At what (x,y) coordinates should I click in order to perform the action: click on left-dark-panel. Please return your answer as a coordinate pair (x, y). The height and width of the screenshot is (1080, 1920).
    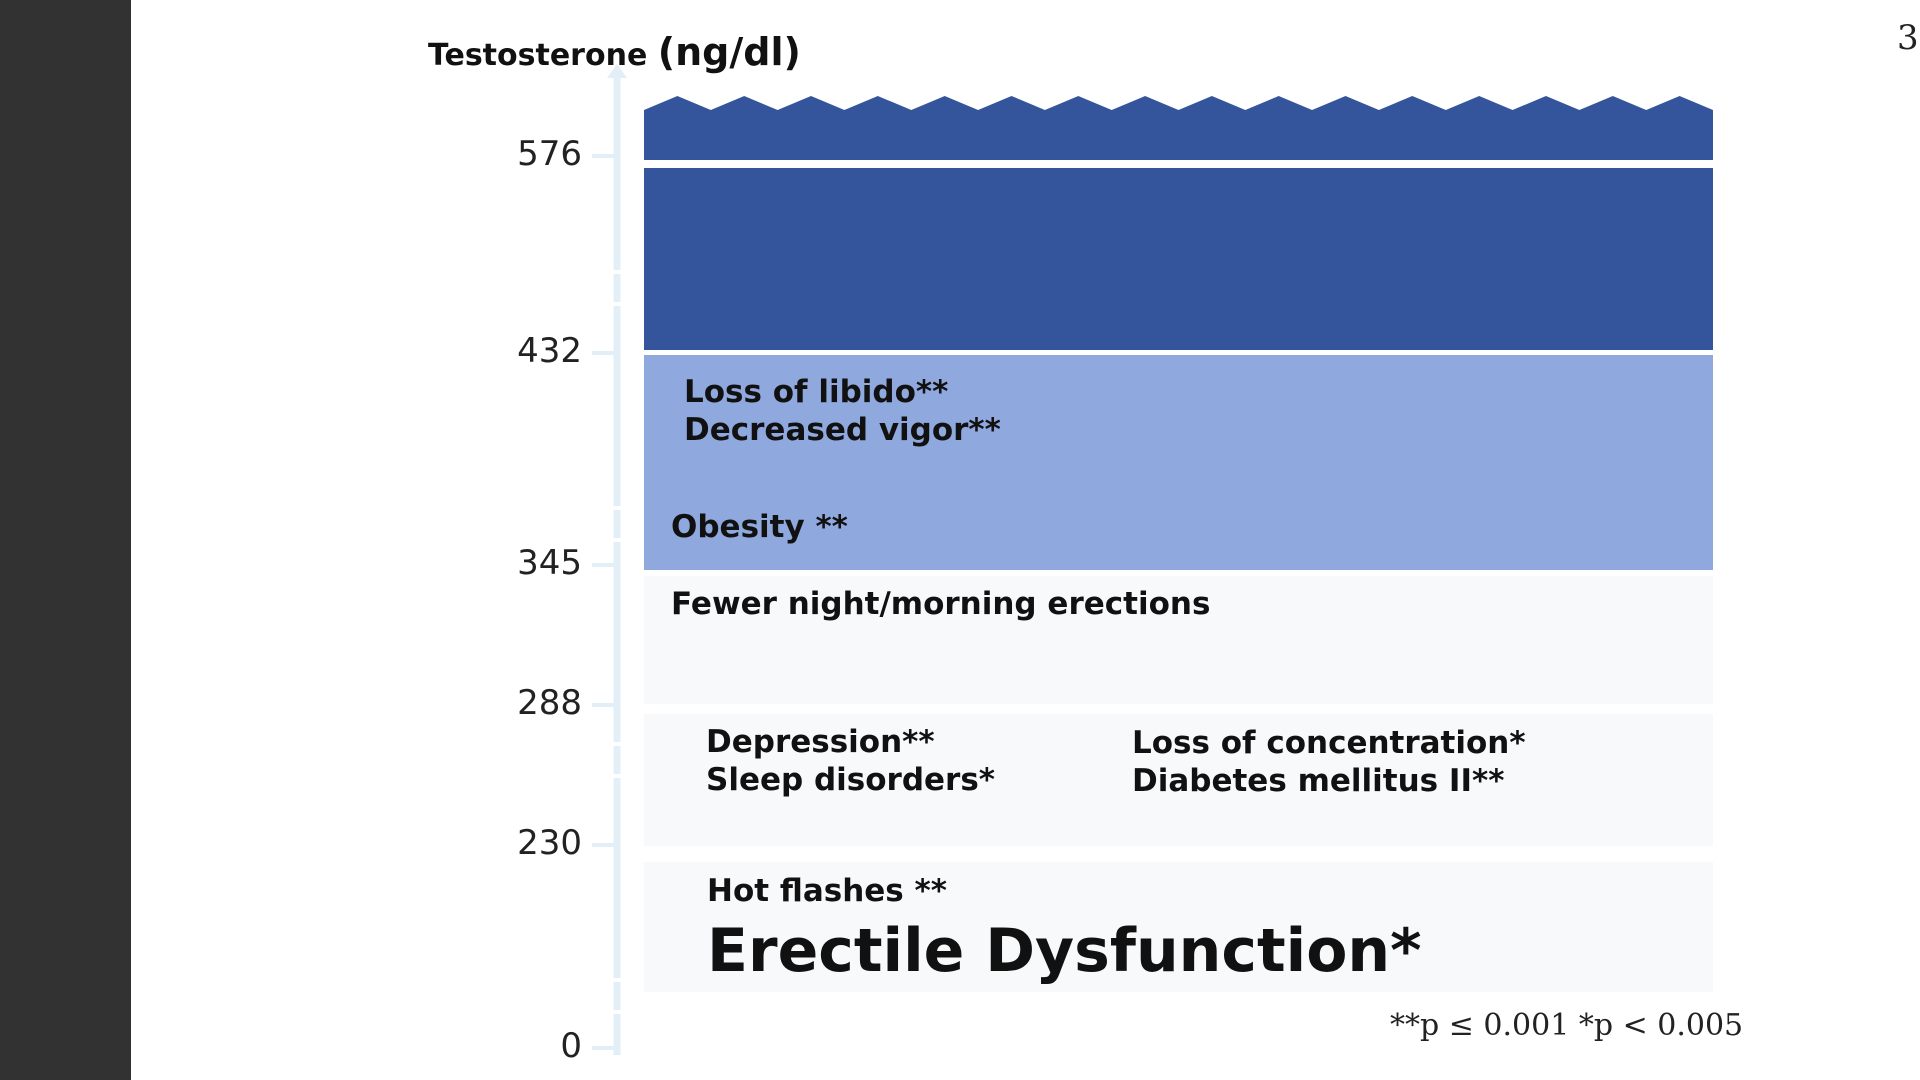
    Looking at the image, I should click on (65, 540).